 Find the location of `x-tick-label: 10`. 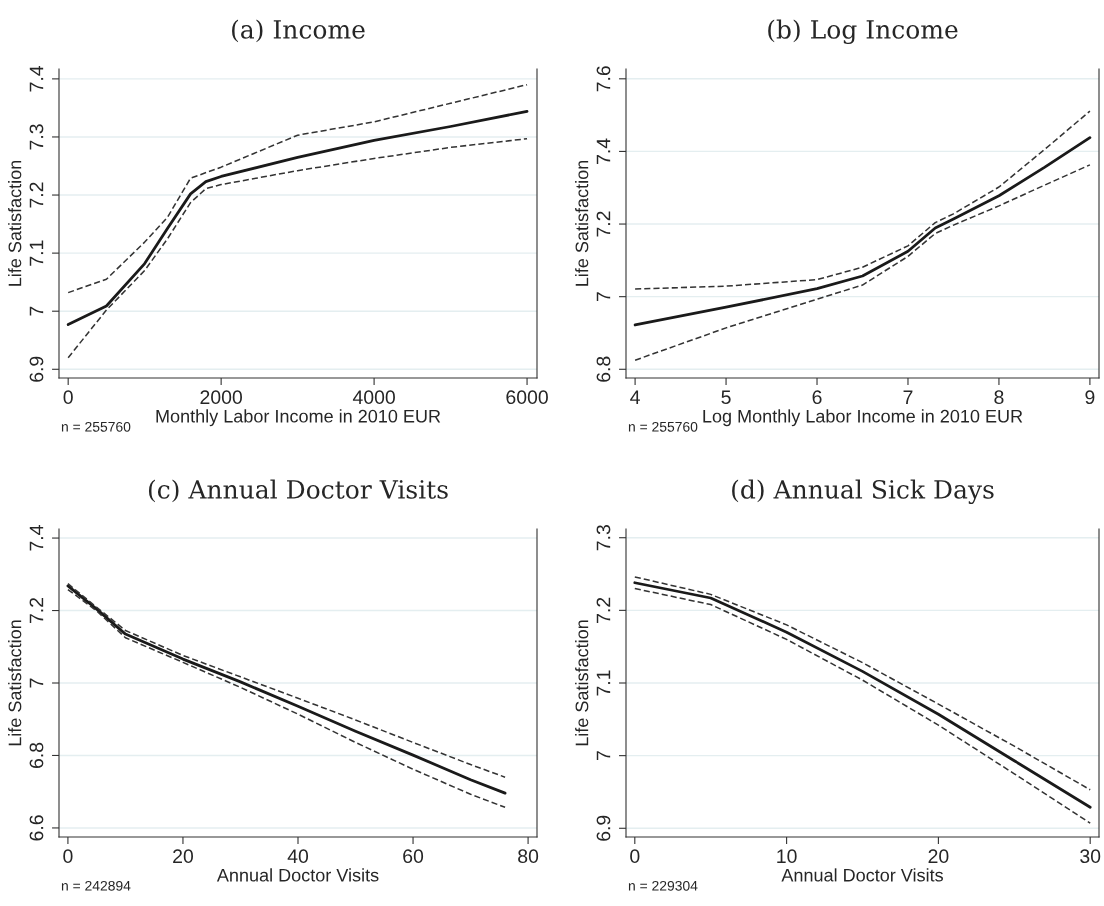

x-tick-label: 10 is located at coordinates (787, 856).